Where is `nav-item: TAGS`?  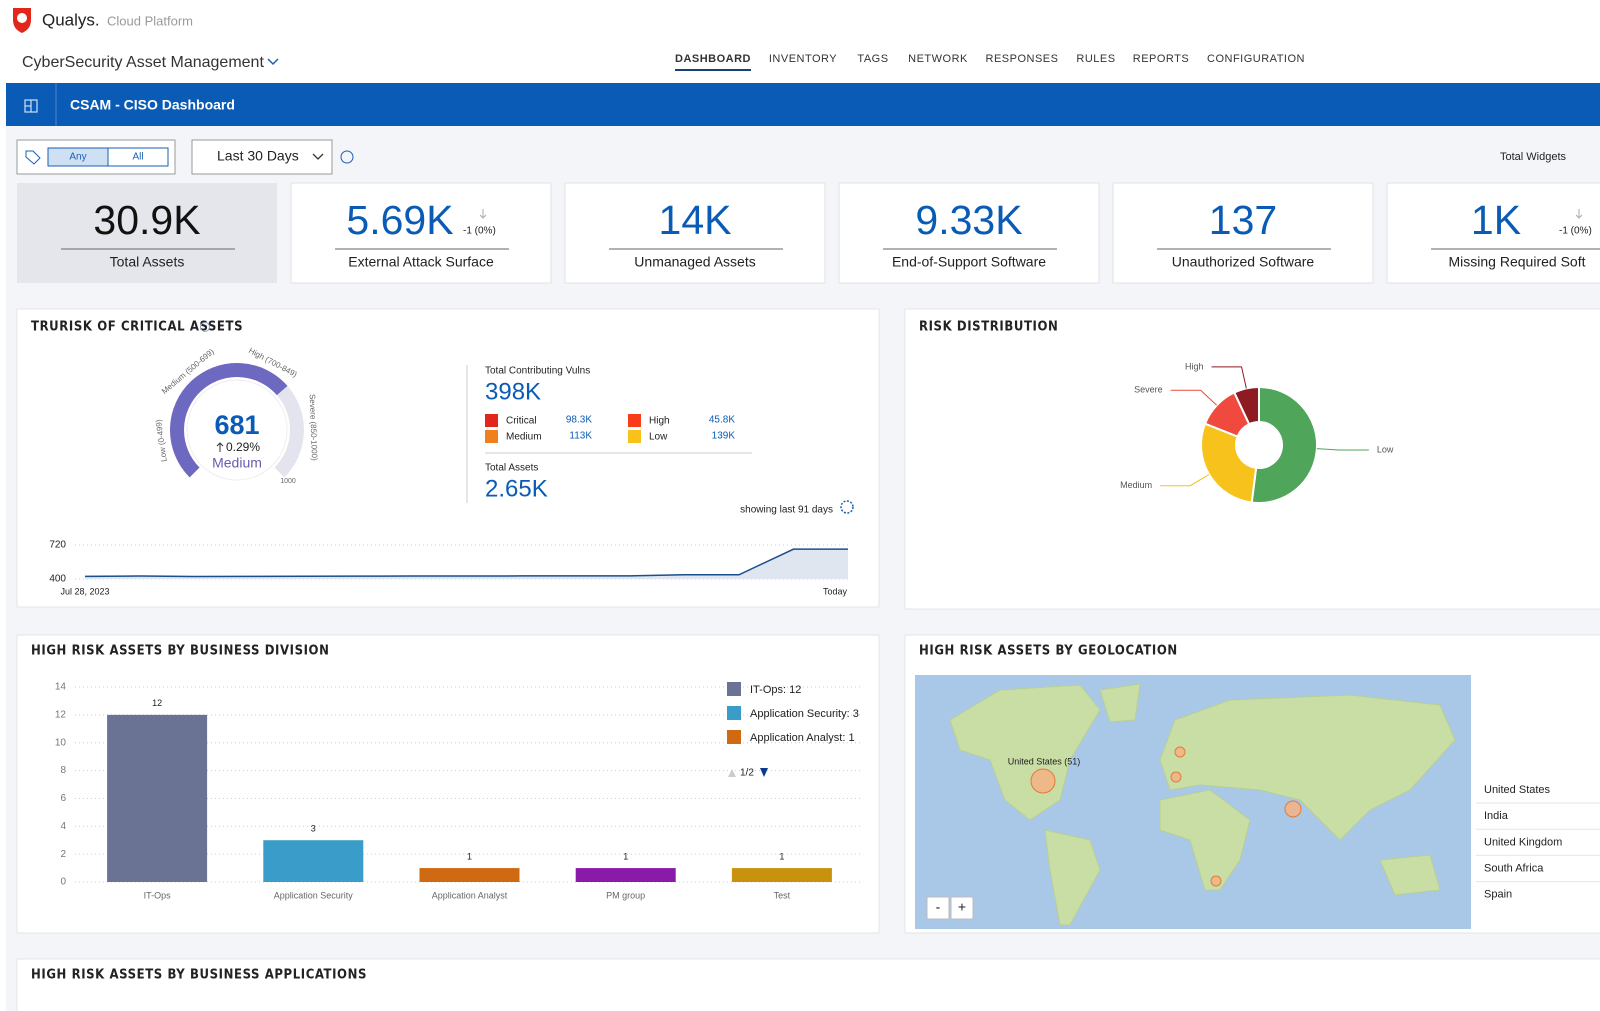
nav-item: TAGS is located at coordinates (872, 59).